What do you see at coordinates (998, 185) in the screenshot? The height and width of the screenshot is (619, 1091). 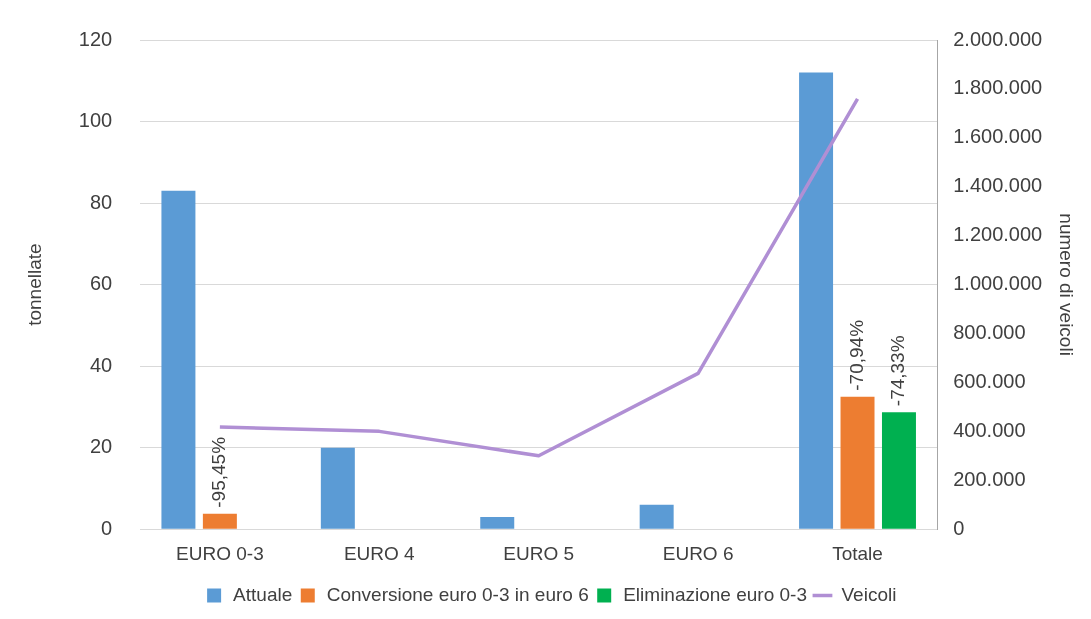 I see `y2-tick-label: 1.400.000` at bounding box center [998, 185].